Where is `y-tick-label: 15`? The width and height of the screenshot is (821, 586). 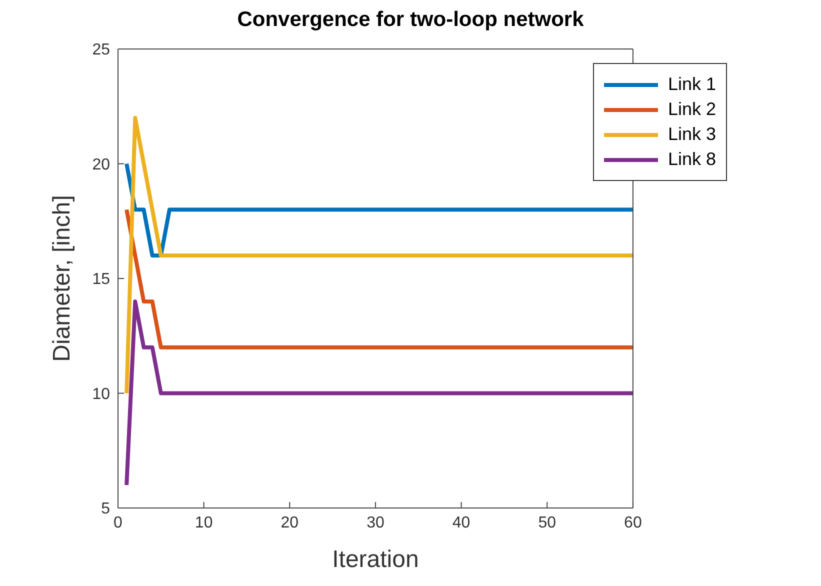
y-tick-label: 15 is located at coordinates (101, 279).